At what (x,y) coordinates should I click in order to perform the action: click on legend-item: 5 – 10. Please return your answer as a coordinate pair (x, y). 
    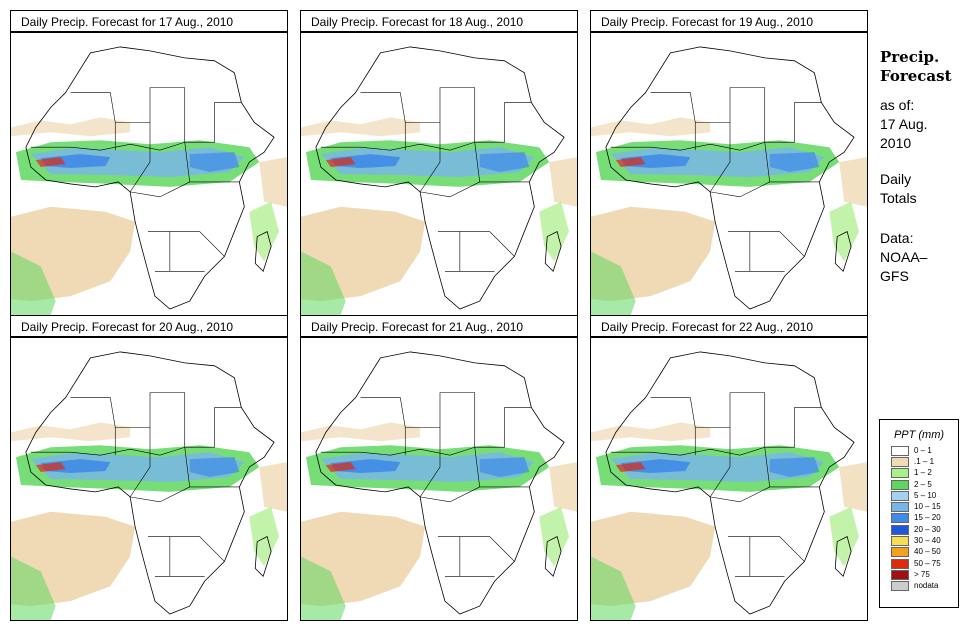
    Looking at the image, I should click on (919, 495).